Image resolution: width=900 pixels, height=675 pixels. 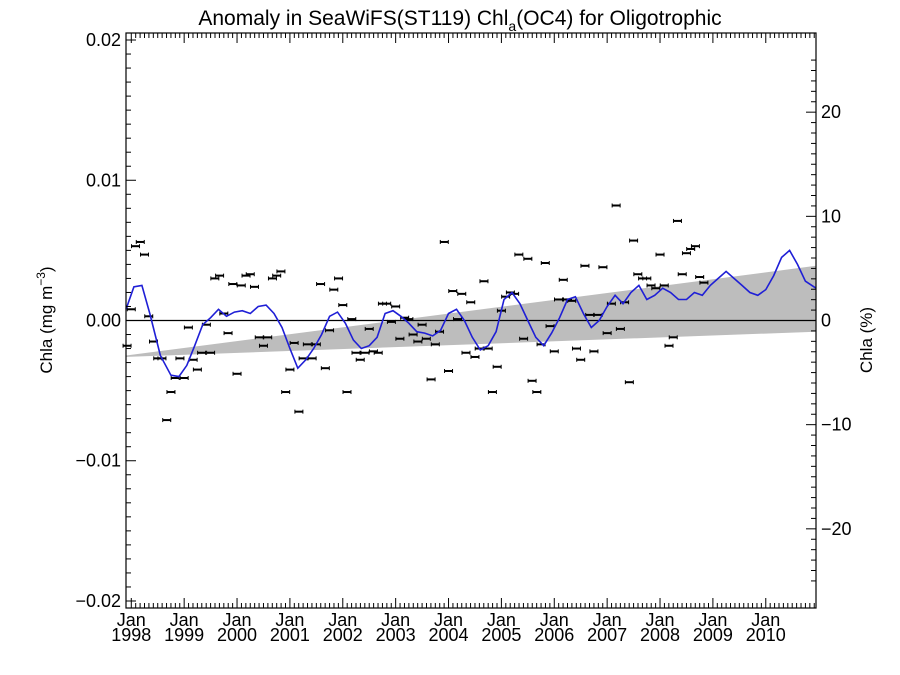 I want to click on y-tick-label-right: 0, so click(x=826, y=321).